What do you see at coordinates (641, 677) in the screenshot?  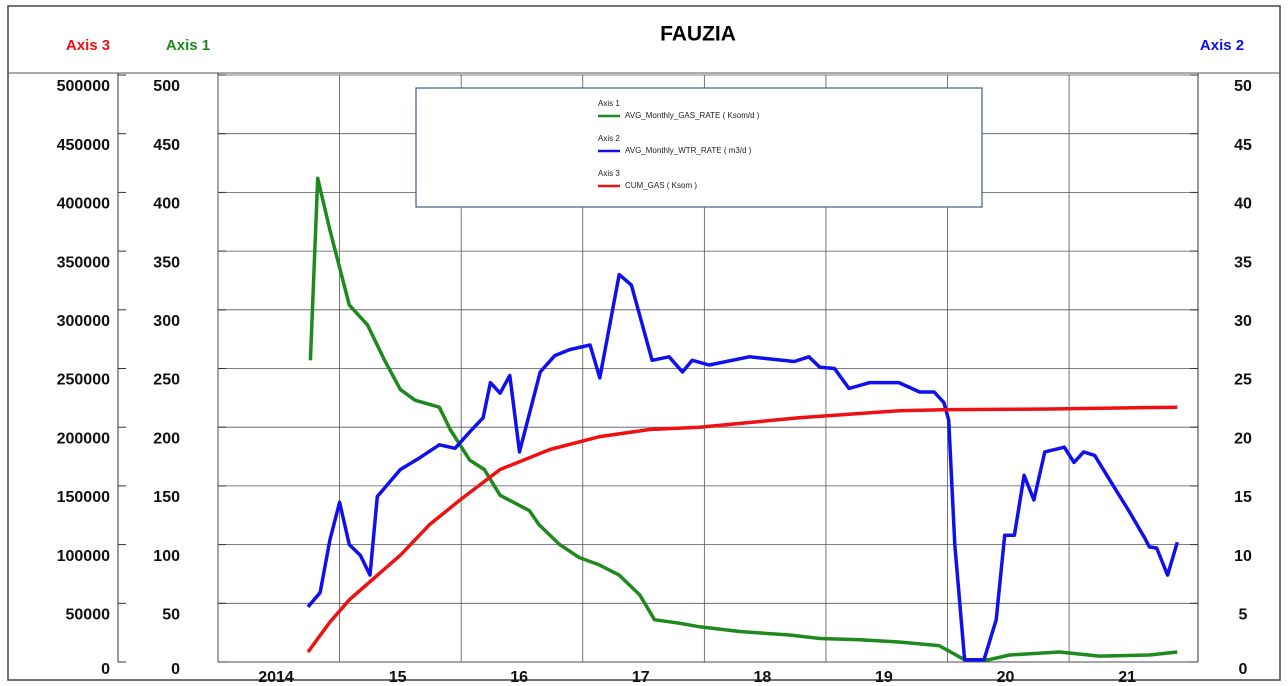 I see `x-tick-label: 17` at bounding box center [641, 677].